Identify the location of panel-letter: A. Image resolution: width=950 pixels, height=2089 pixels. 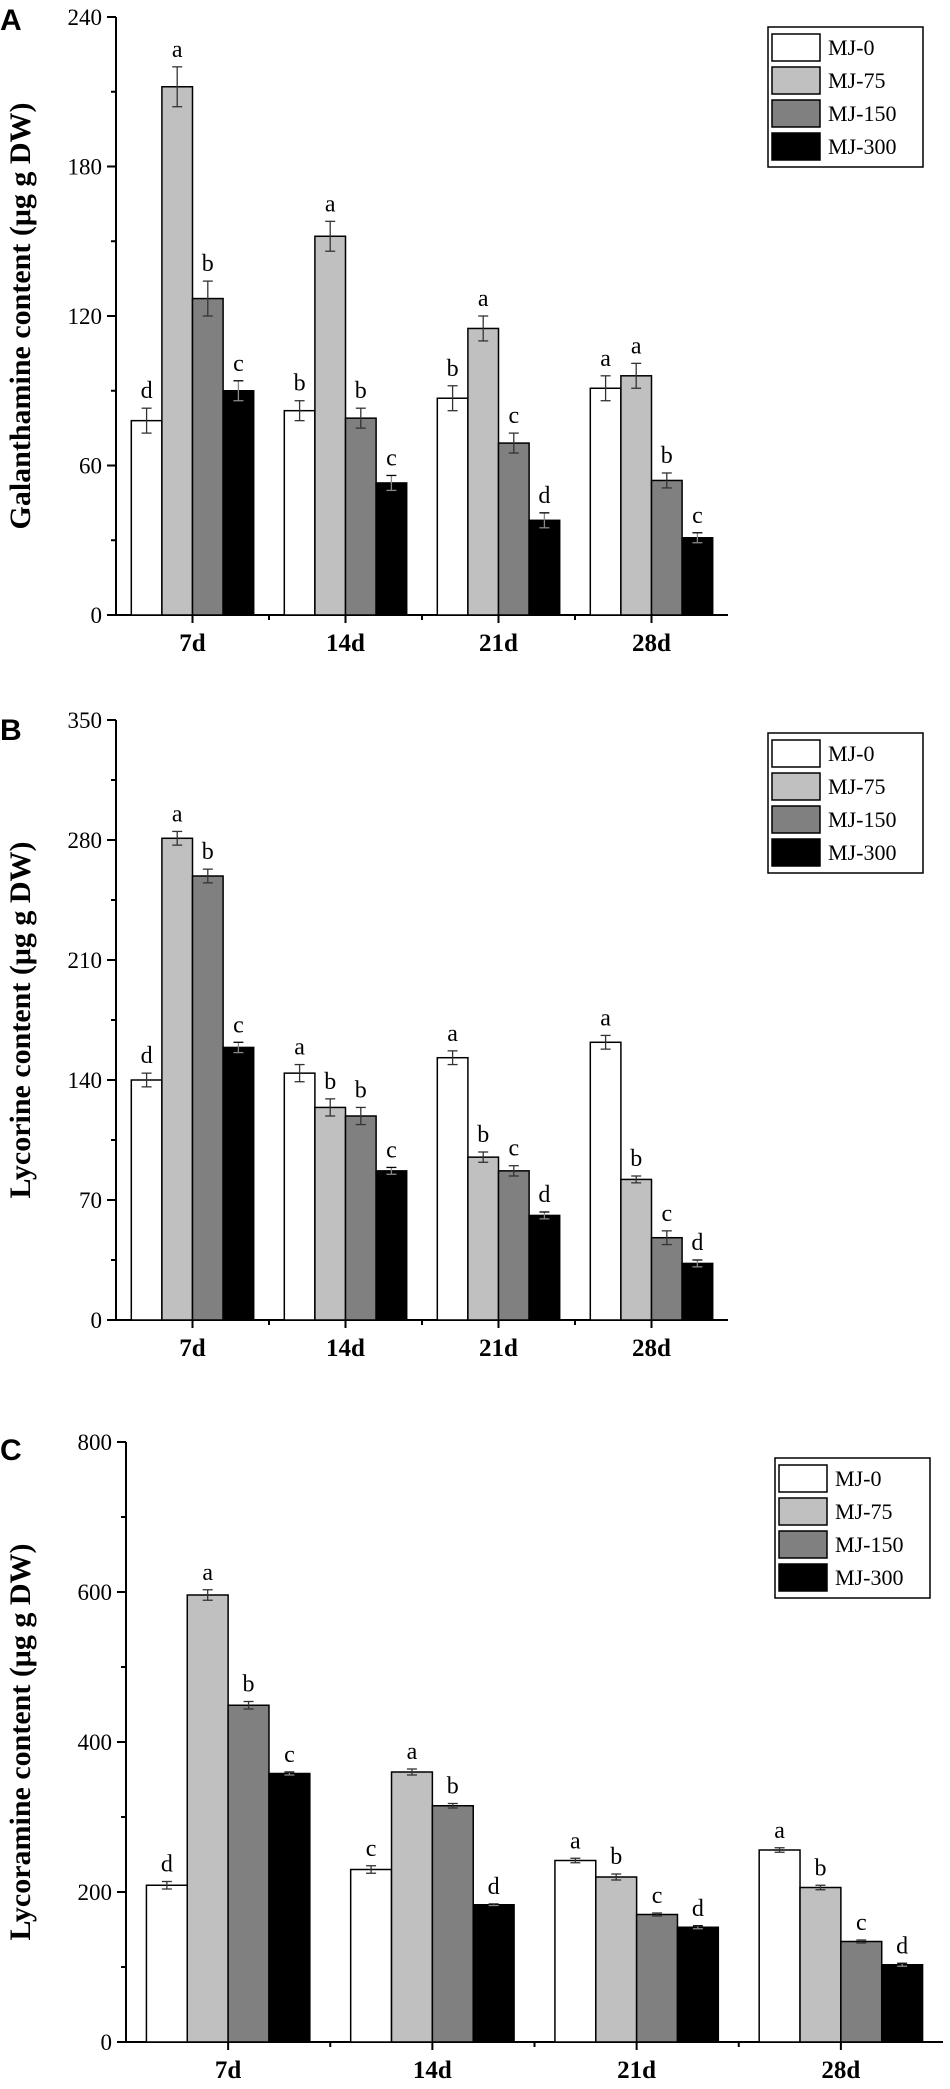
(11, 20).